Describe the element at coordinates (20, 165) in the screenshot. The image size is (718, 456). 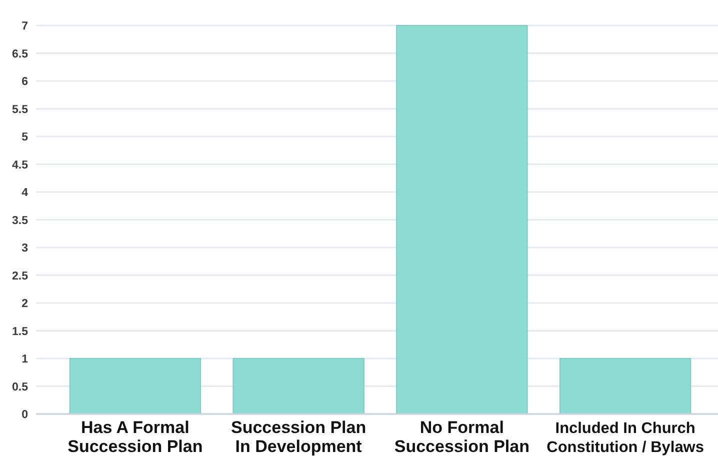
I see `y-tick-label: 4.5` at that location.